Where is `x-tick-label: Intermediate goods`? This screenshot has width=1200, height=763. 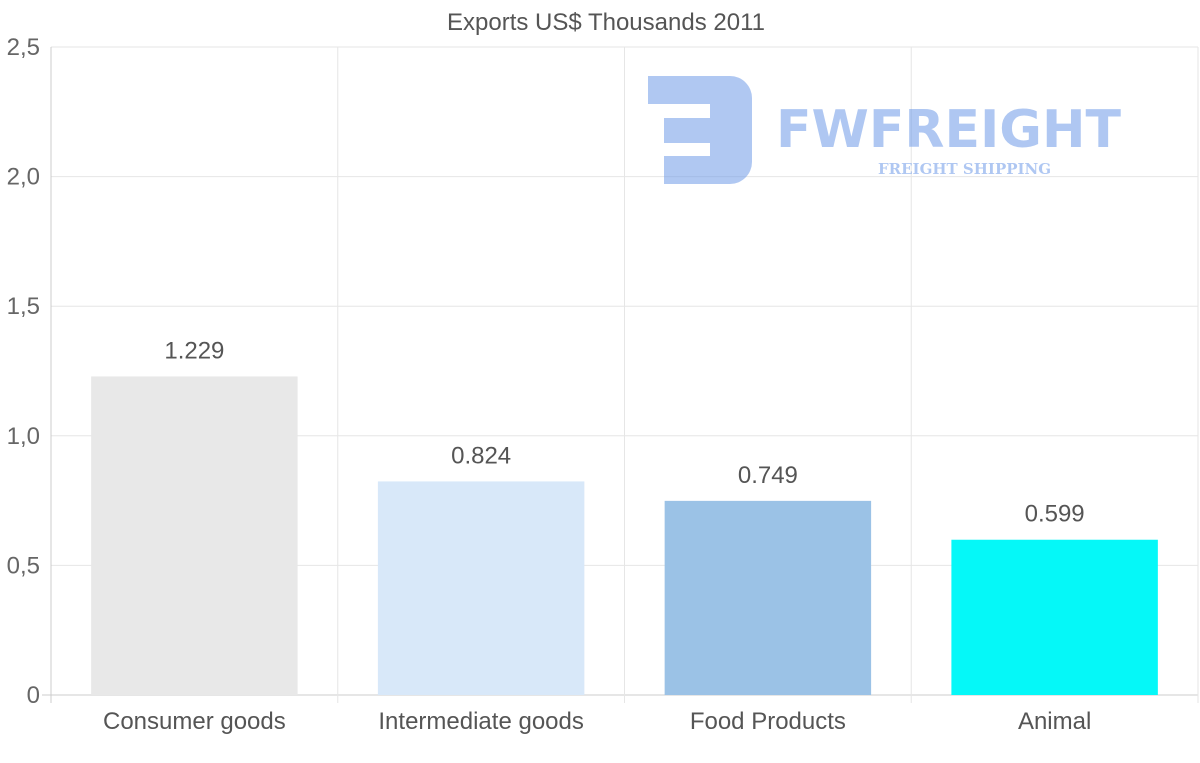 x-tick-label: Intermediate goods is located at coordinates (480, 721).